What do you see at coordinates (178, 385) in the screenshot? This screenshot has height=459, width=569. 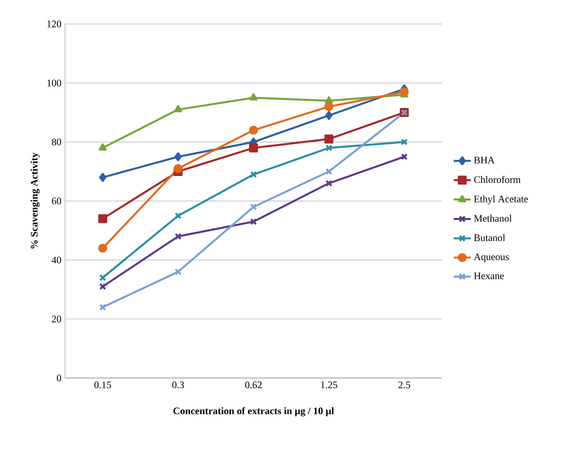 I see `x-tick-label: 0.3` at bounding box center [178, 385].